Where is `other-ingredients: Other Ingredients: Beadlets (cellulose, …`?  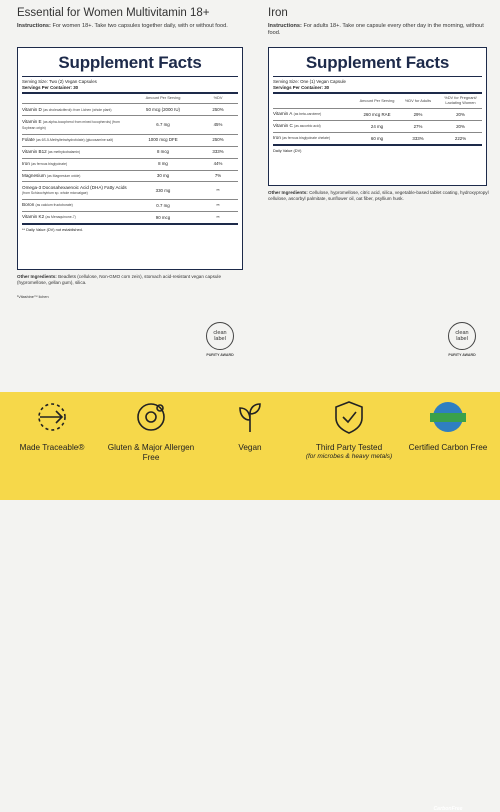 other-ingredients: Other Ingredients: Beadlets (cellulose, … is located at coordinates (132, 280).